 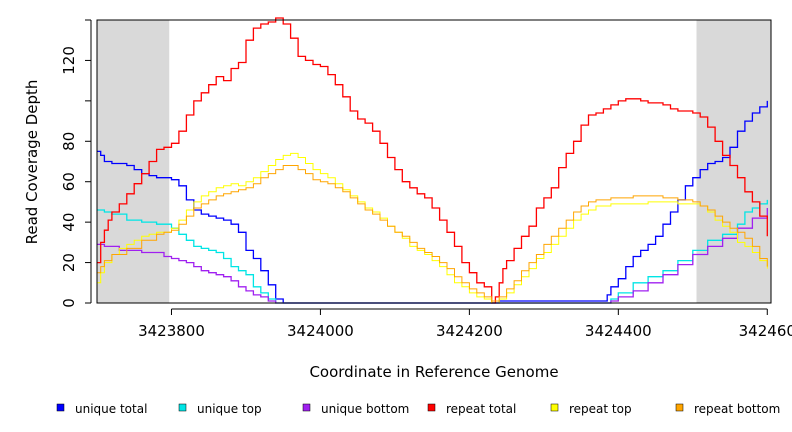 I want to click on x-tick-label: 342460, so click(x=765, y=331).